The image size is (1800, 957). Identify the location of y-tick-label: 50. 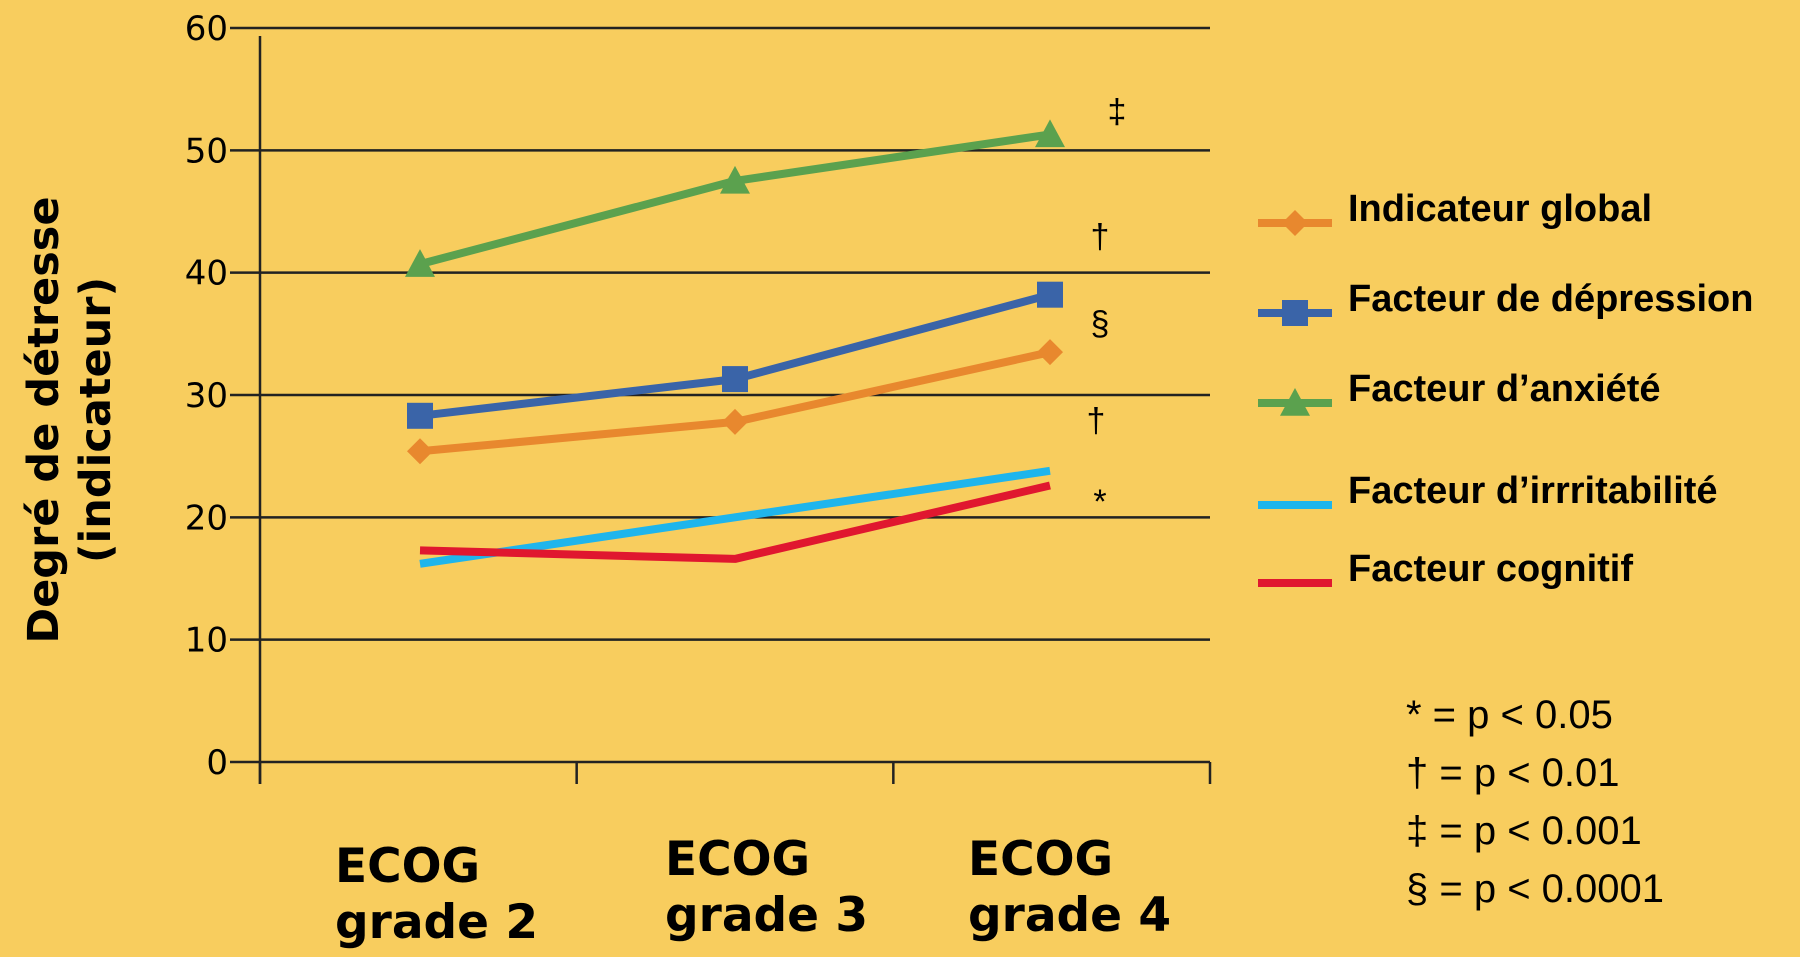
(206, 151).